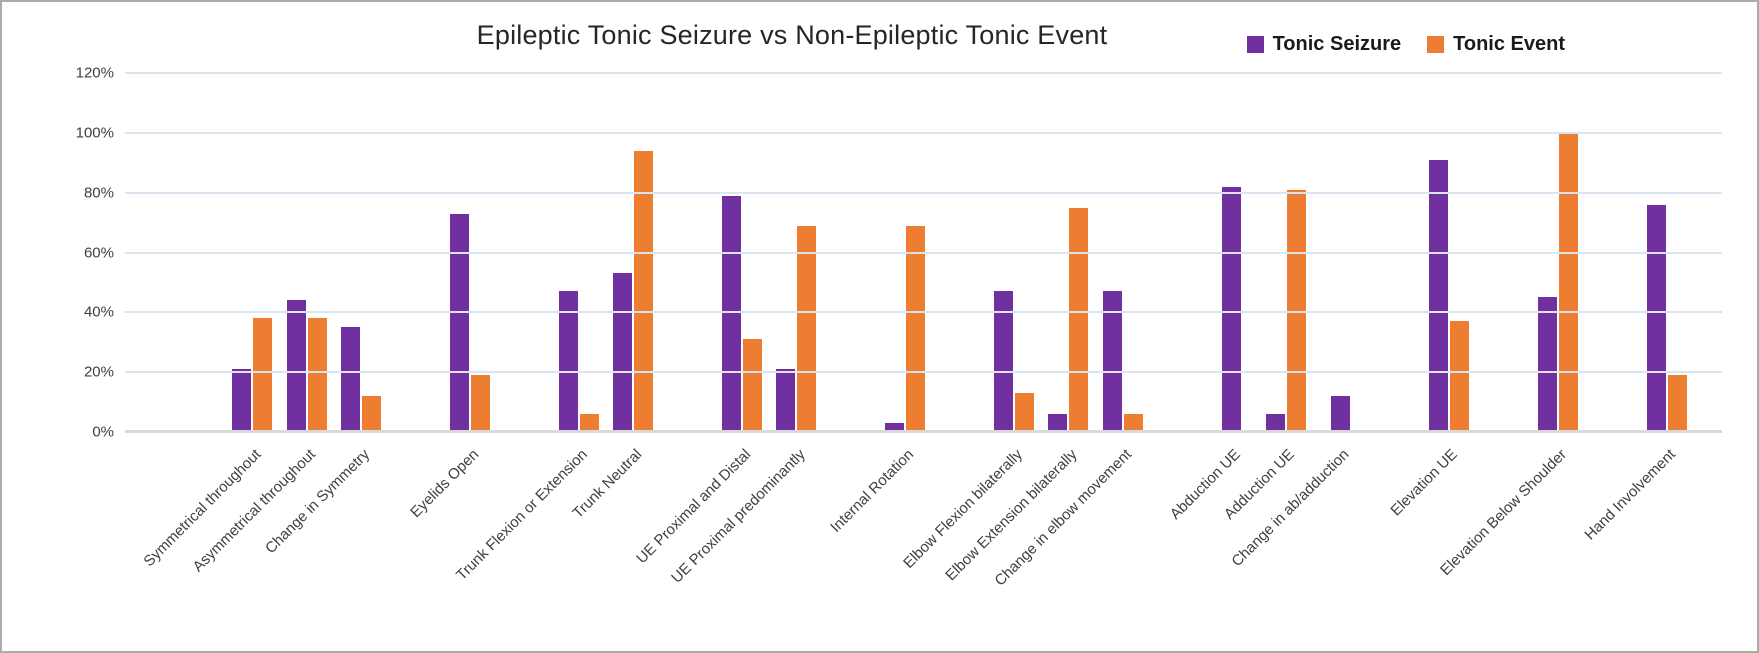 The image size is (1759, 653). What do you see at coordinates (1509, 44) in the screenshot?
I see `legend-label-tonic-event: Tonic Event` at bounding box center [1509, 44].